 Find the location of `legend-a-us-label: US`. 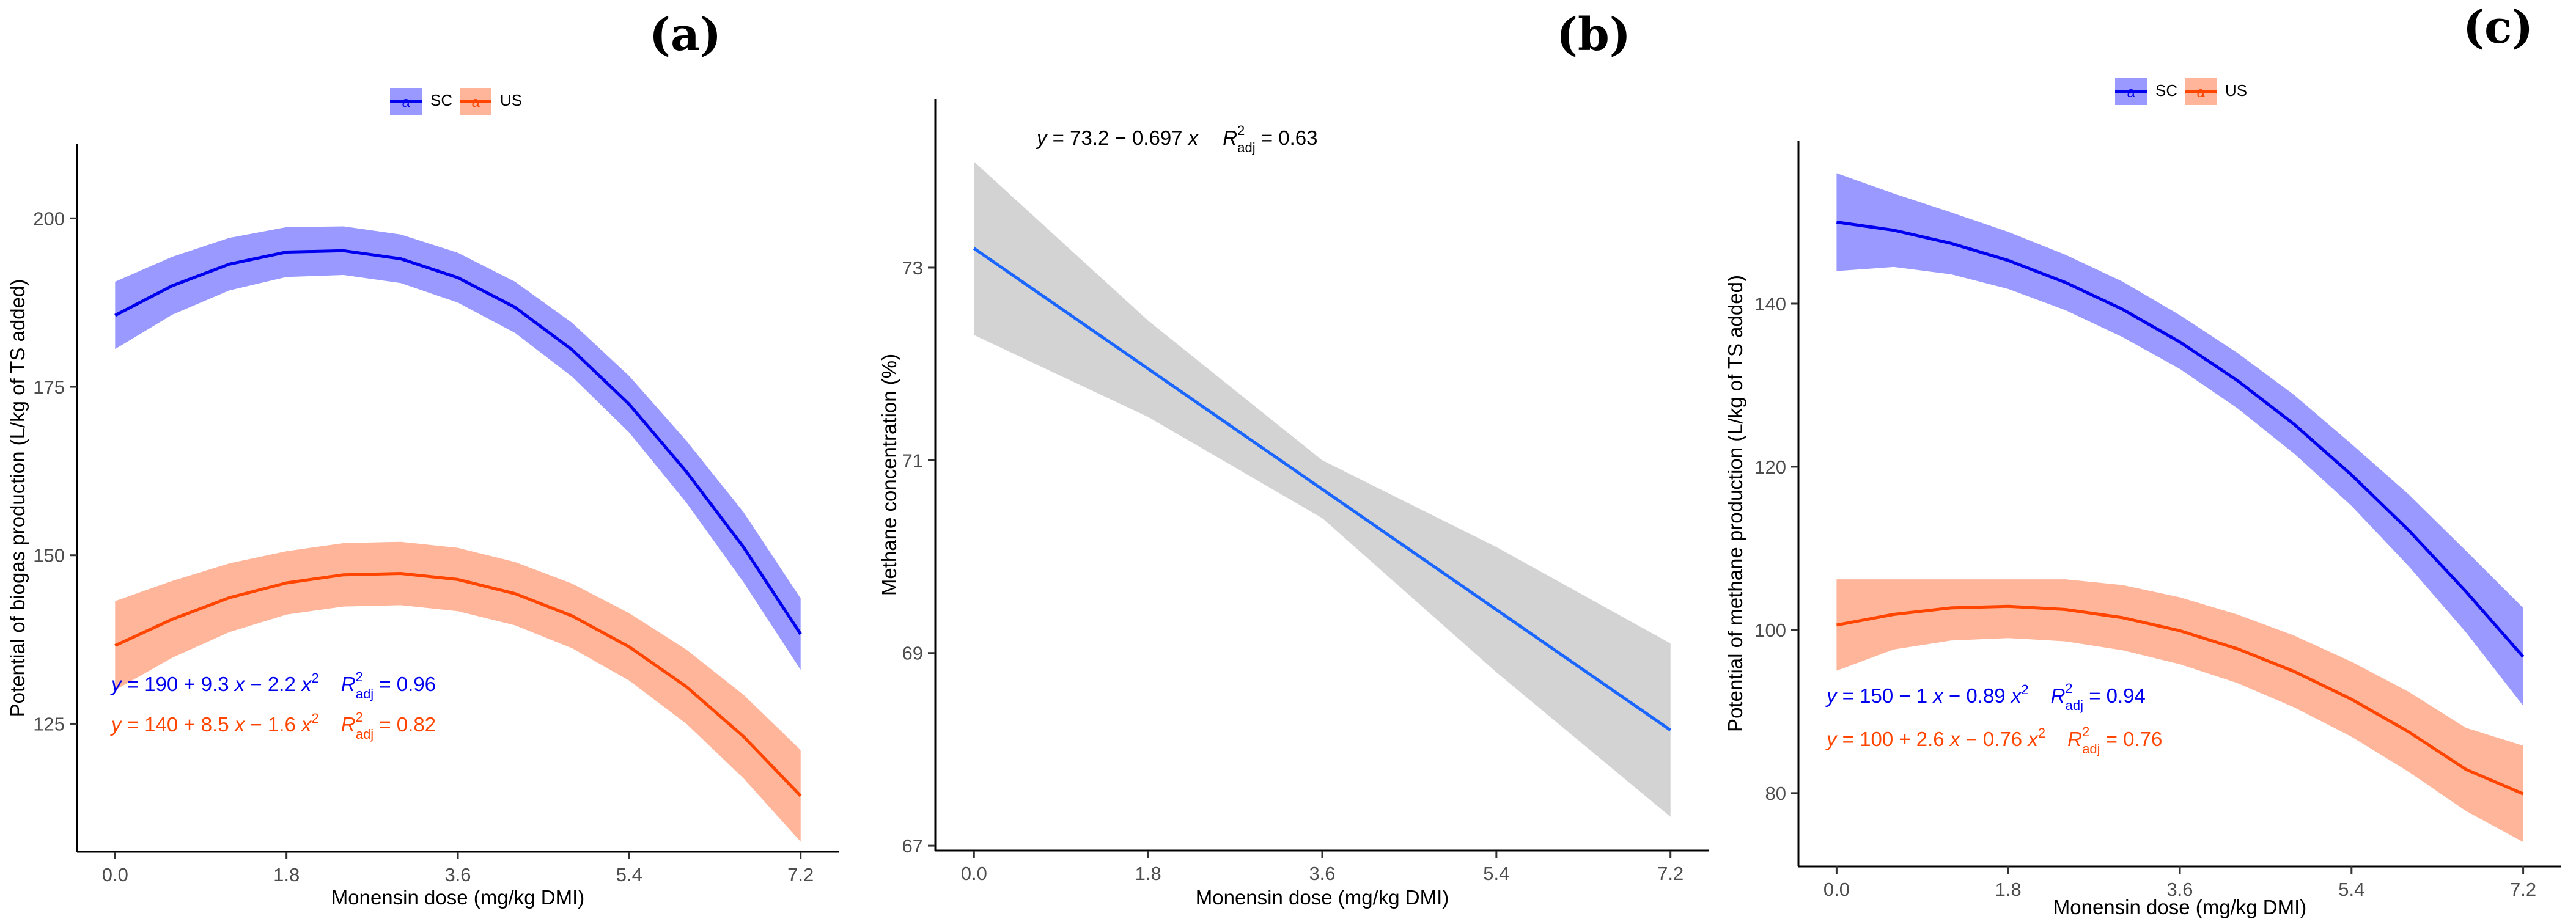

legend-a-us-label: US is located at coordinates (511, 100).